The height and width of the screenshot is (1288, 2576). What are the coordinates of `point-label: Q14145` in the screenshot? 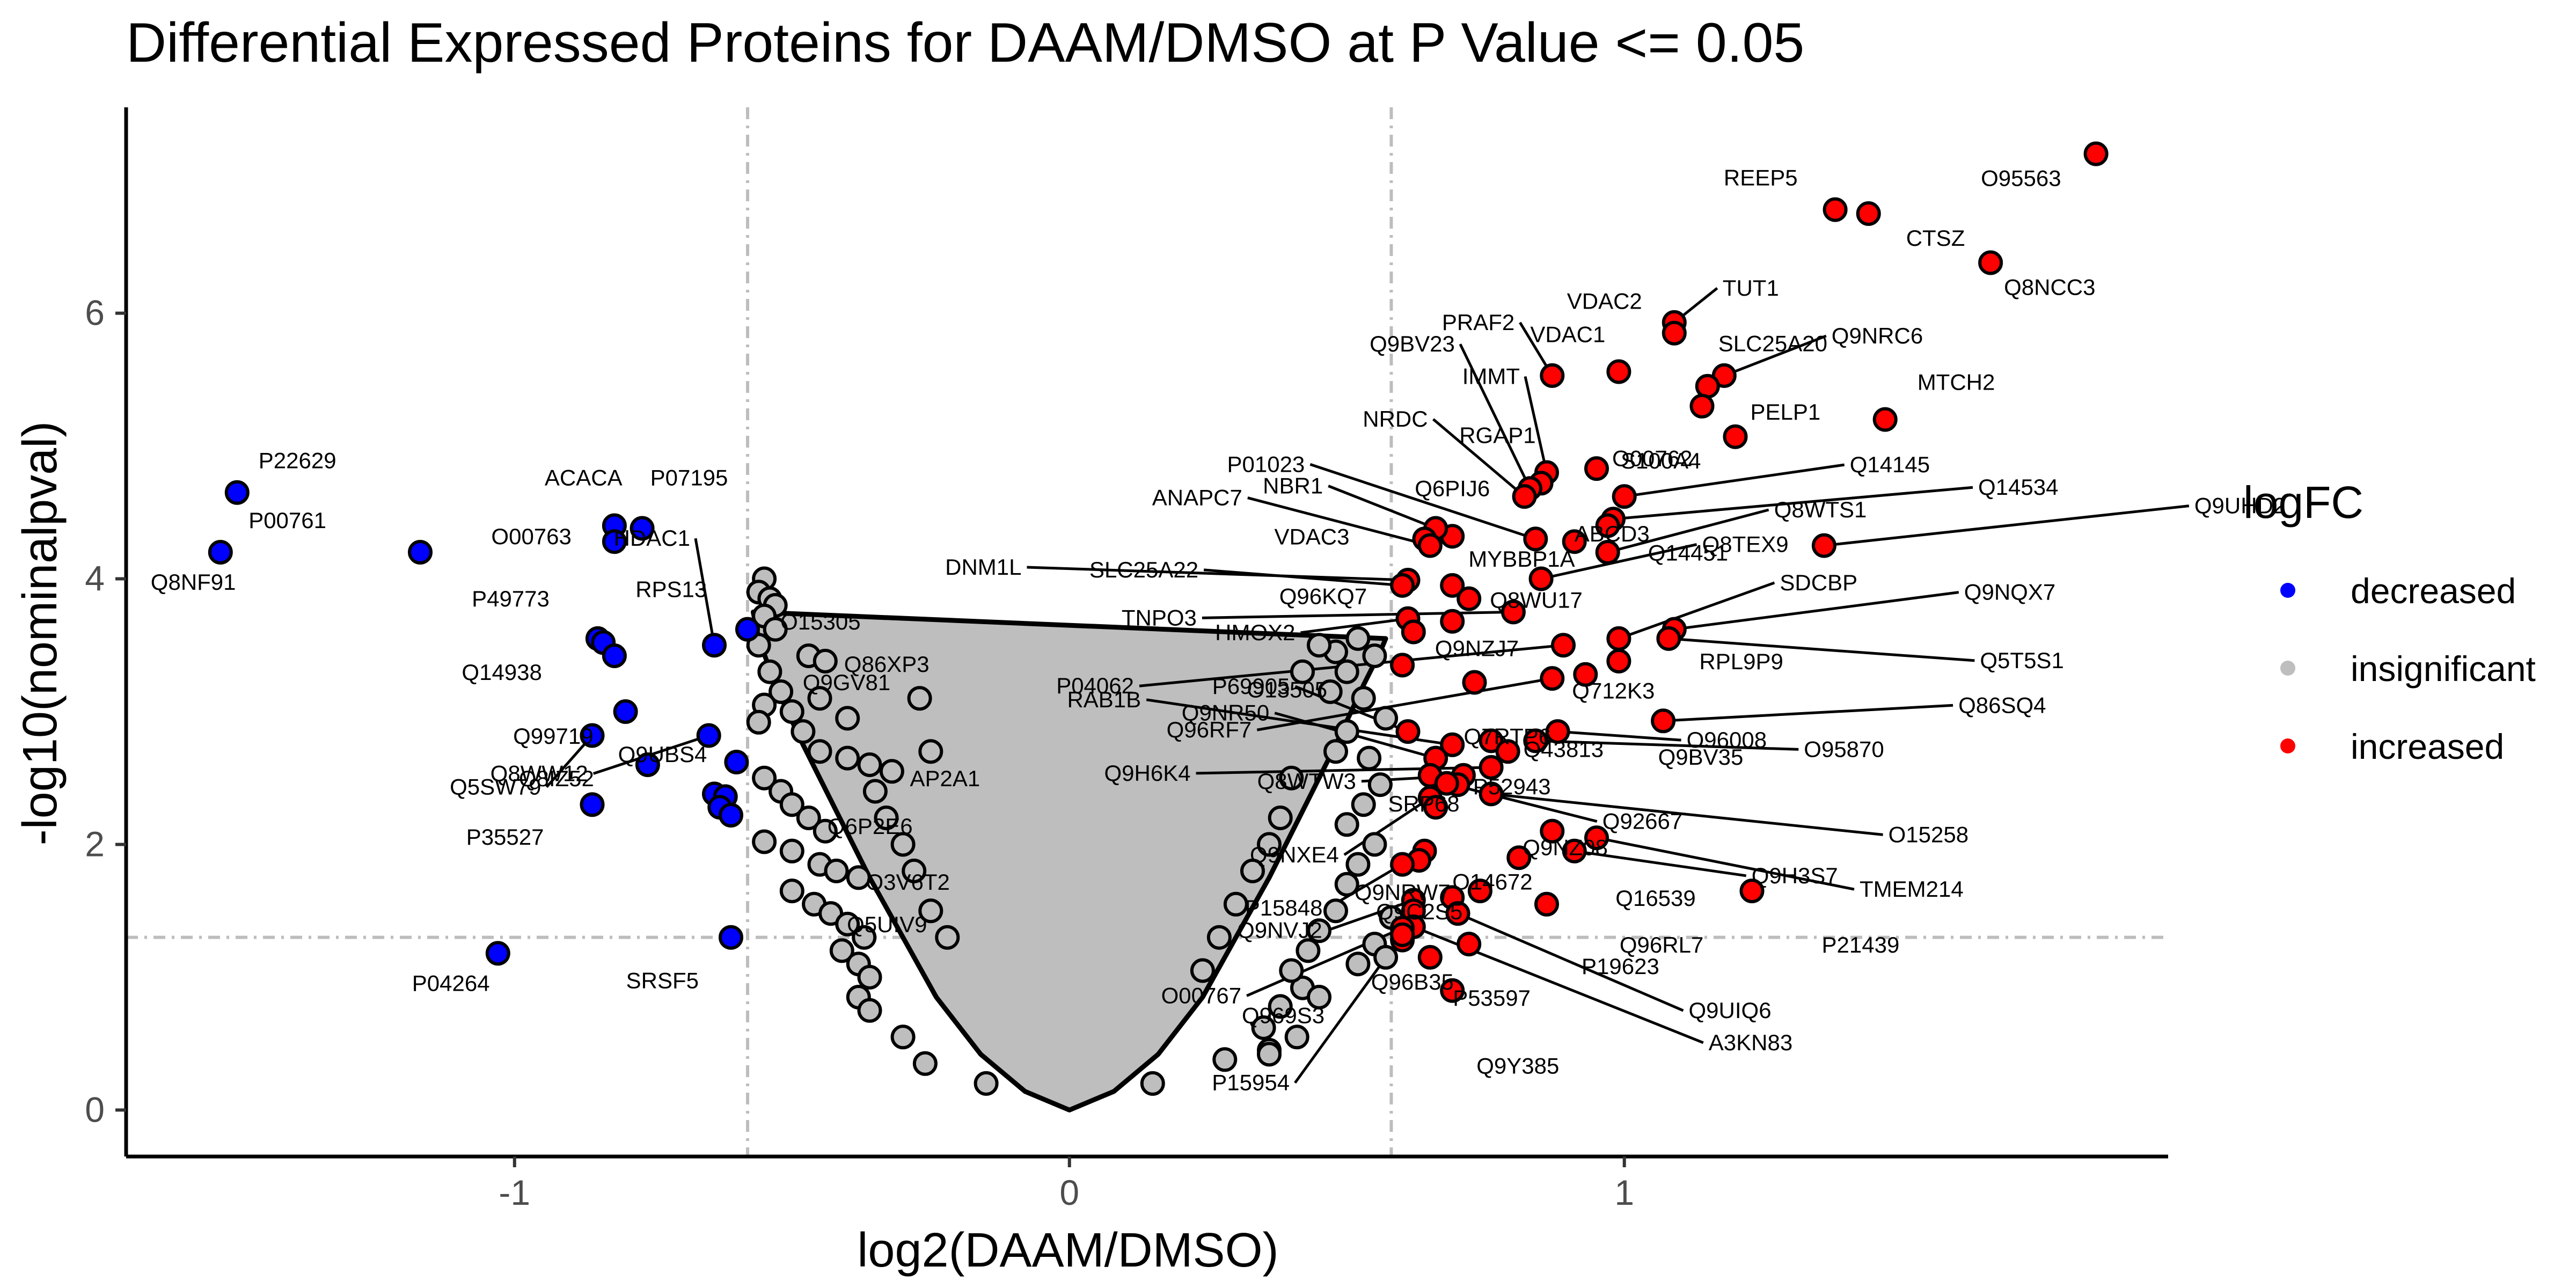 It's located at (1890, 464).